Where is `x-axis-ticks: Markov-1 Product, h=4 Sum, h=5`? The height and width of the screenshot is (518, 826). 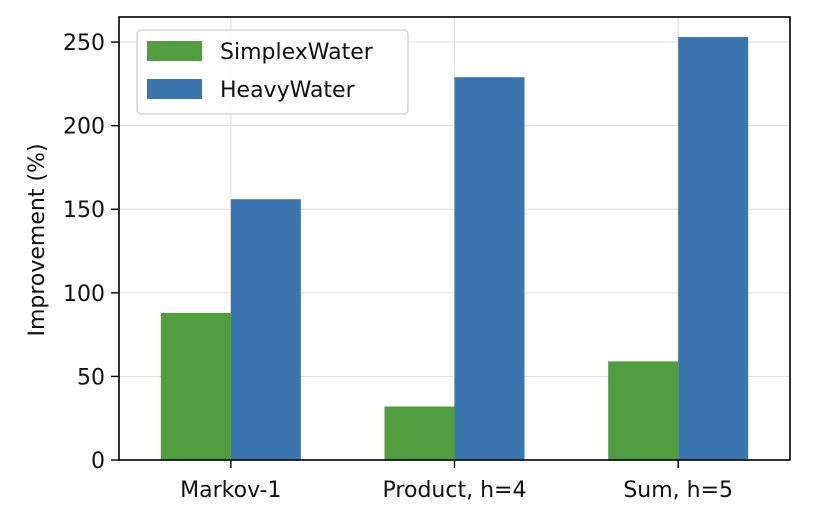 x-axis-ticks: Markov-1 Product, h=4 Sum, h=5 is located at coordinates (456, 481).